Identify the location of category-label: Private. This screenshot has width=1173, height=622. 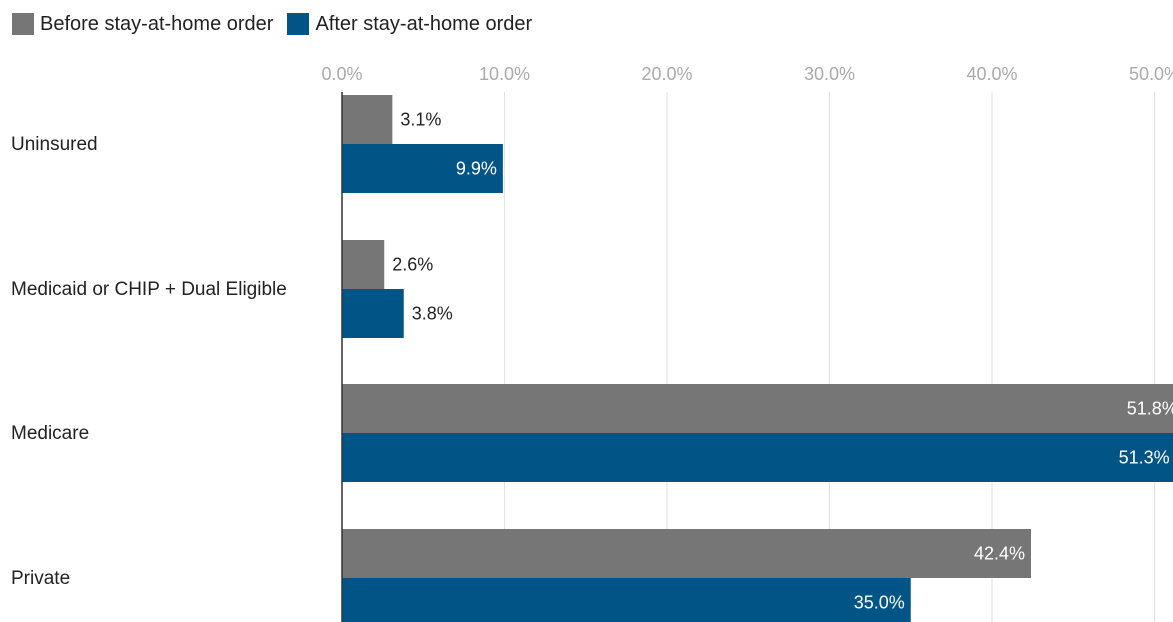
(40, 578).